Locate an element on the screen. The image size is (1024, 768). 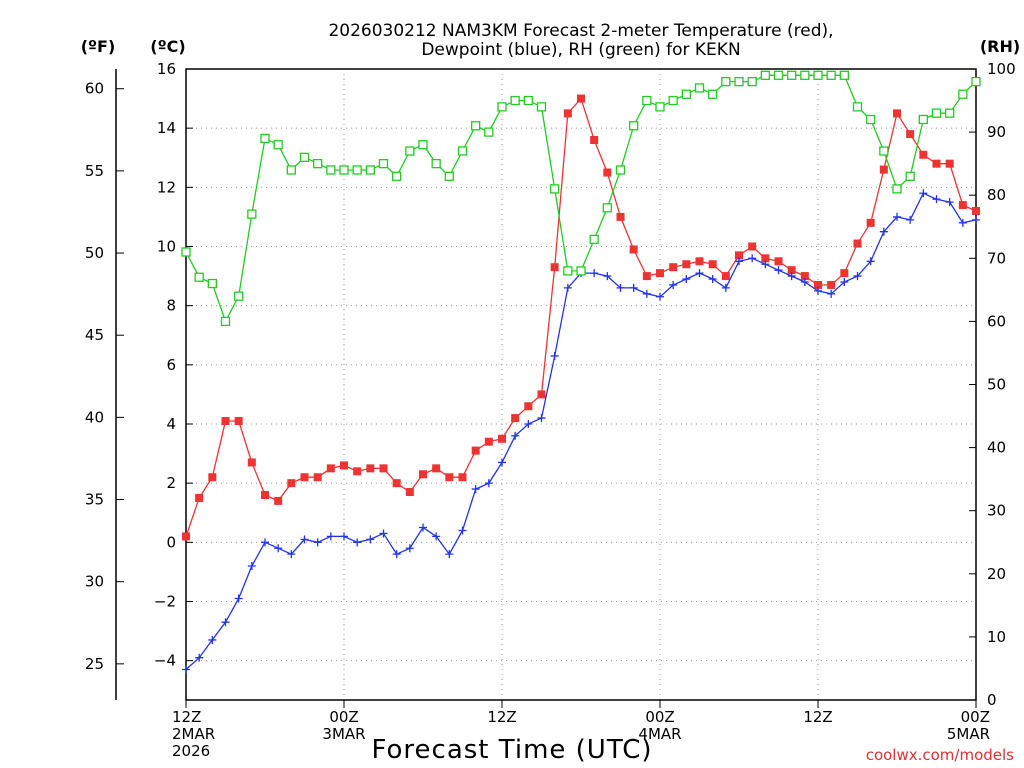
celsius-tick-label: −2 is located at coordinates (165, 601).